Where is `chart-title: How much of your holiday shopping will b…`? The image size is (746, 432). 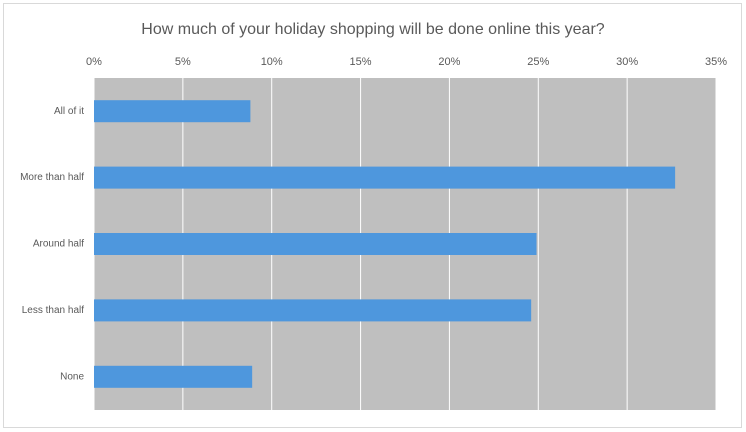 chart-title: How much of your holiday shopping will b… is located at coordinates (372, 29).